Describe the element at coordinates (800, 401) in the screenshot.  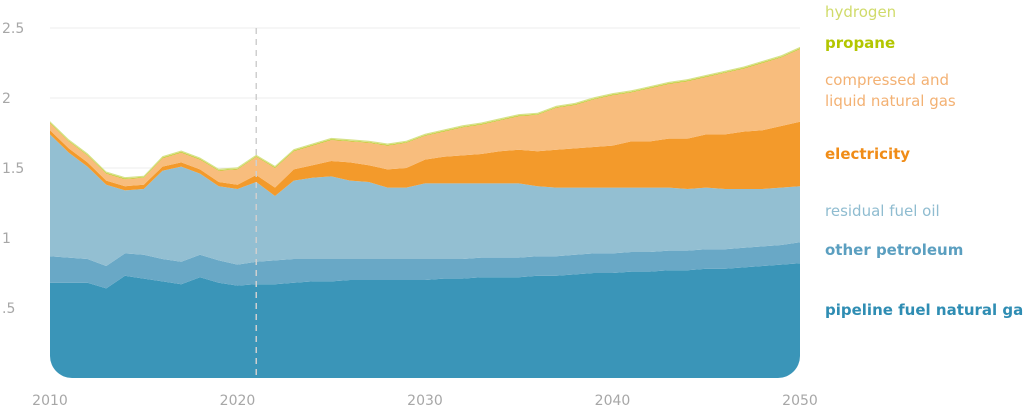
I see `x-tick-label: 2050` at that location.